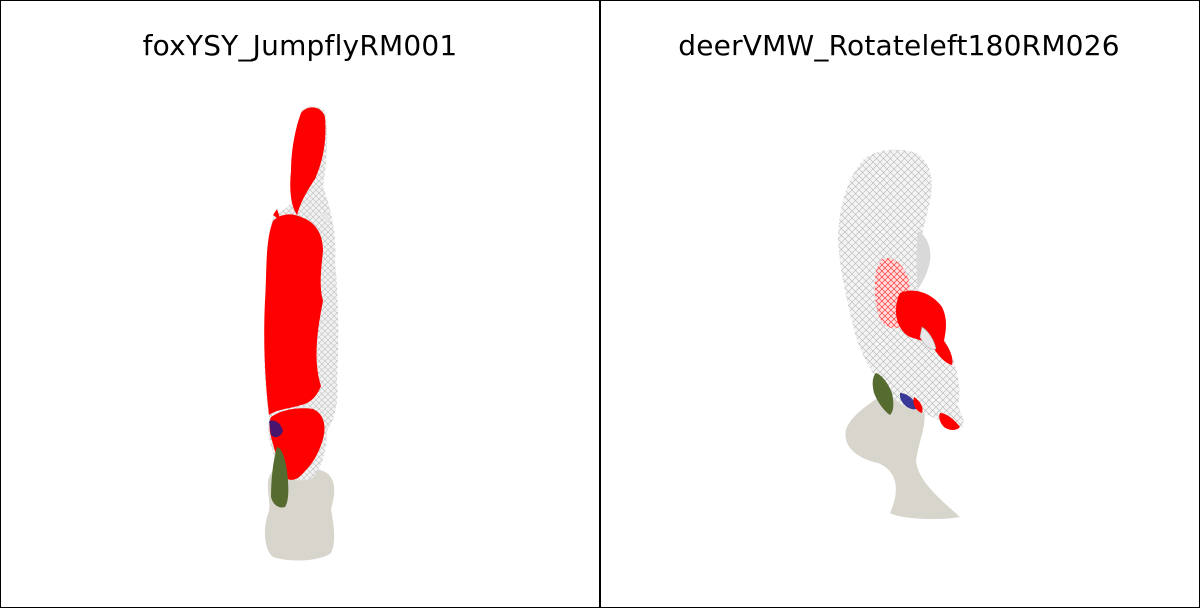 Image resolution: width=1200 pixels, height=608 pixels. Describe the element at coordinates (923, 260) in the screenshot. I see `deer-back-leg` at that location.